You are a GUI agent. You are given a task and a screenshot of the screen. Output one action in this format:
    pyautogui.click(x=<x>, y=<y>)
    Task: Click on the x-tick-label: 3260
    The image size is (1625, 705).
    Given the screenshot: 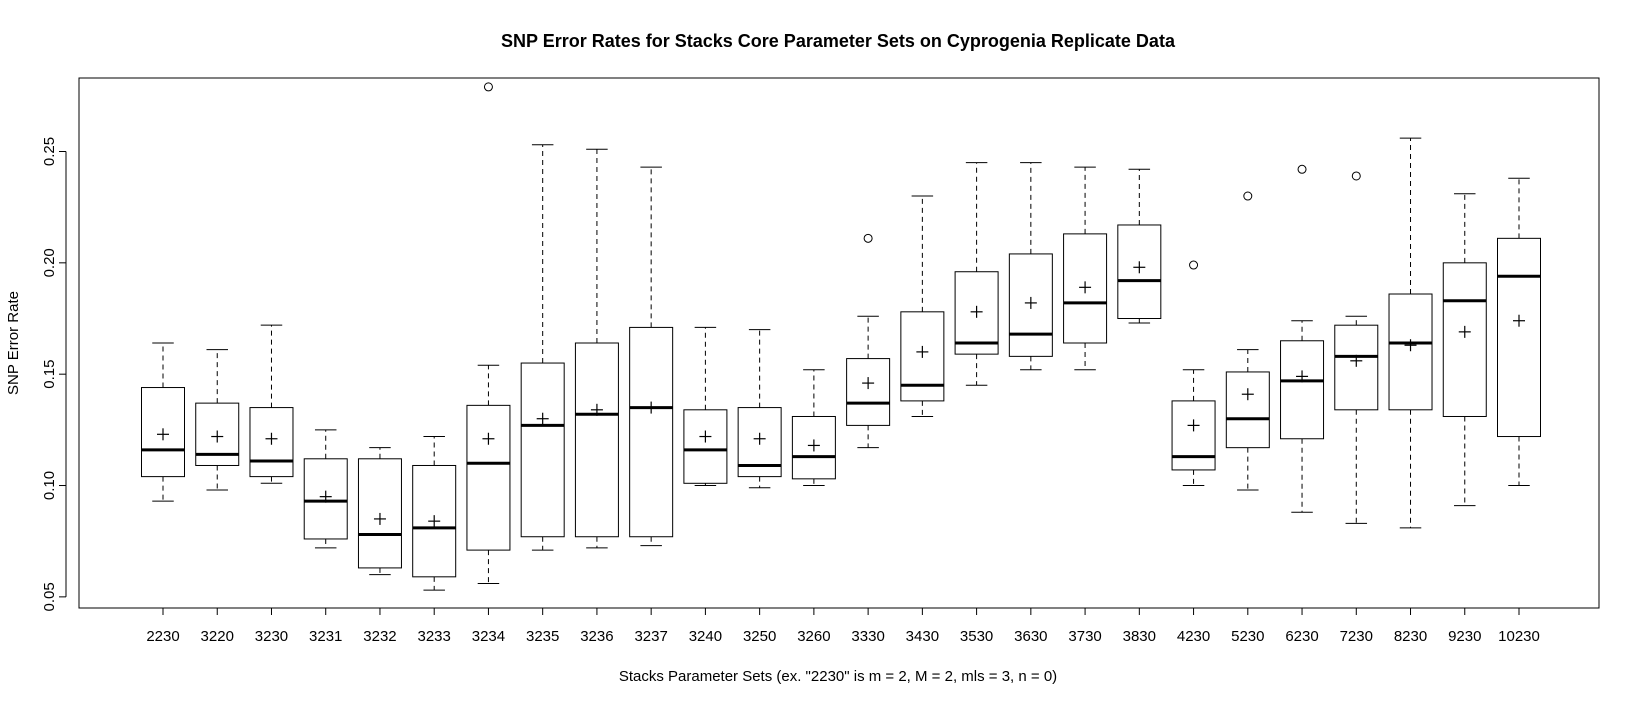 What is the action you would take?
    pyautogui.click(x=813, y=636)
    